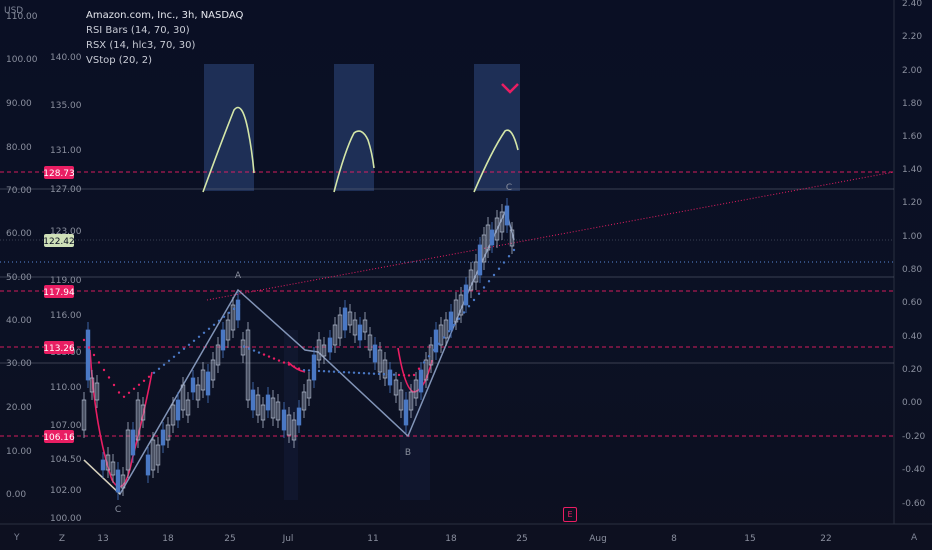  I want to click on indicator-rsi-bars: RSI Bars (14, 70, 30), so click(138, 30).